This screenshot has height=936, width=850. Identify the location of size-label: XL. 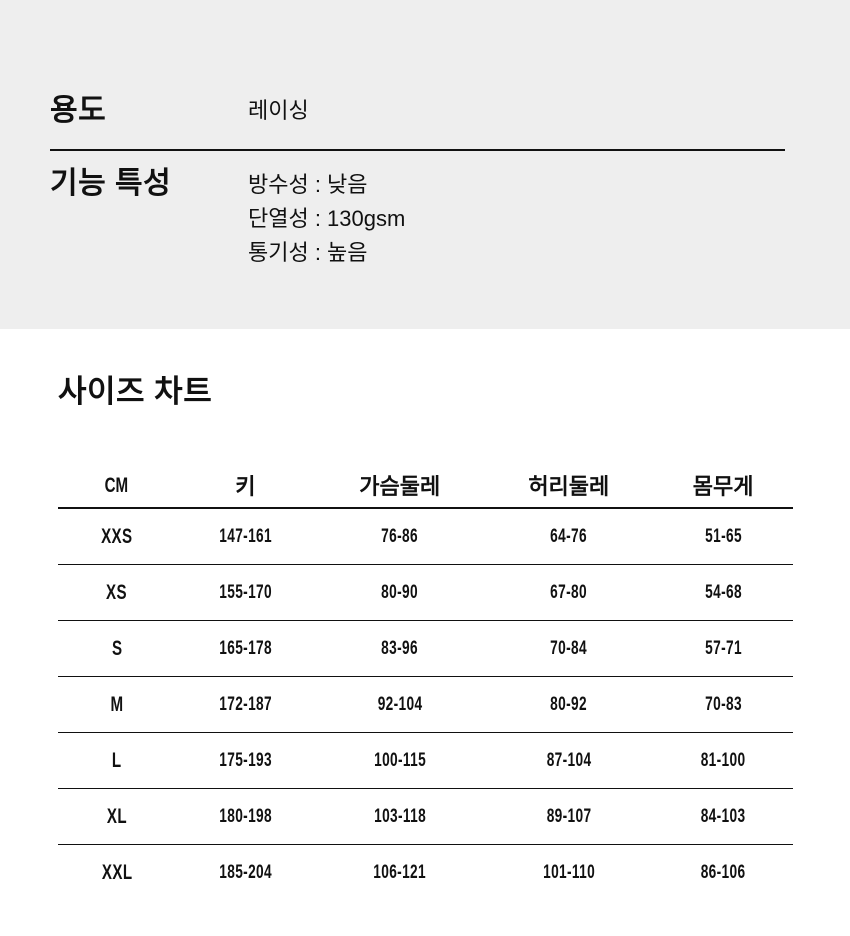
(116, 816).